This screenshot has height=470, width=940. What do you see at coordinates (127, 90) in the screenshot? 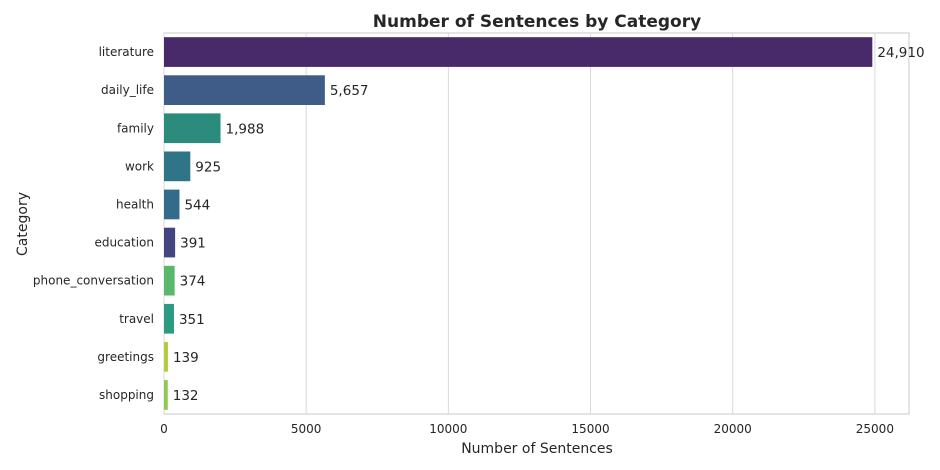
I see `y-tick-label-daily_life: daily_life` at bounding box center [127, 90].